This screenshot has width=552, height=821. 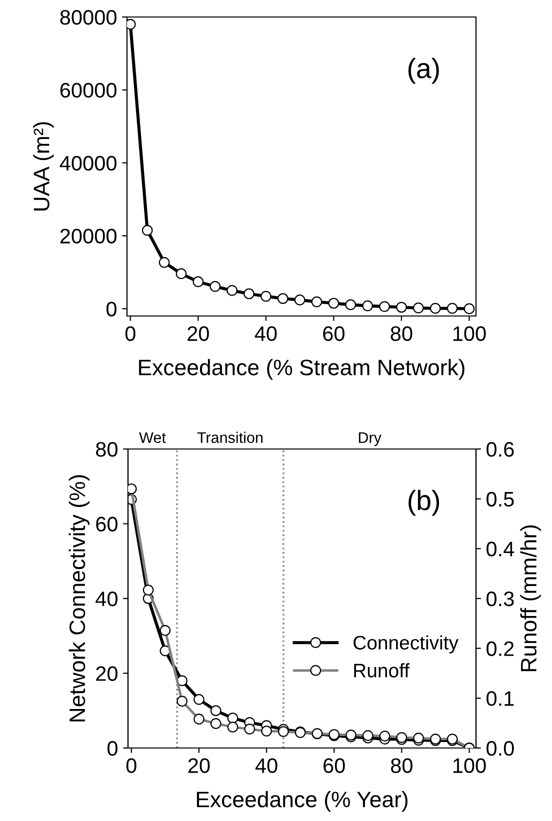 I want to click on y-tick-label: 60000, so click(x=88, y=90).